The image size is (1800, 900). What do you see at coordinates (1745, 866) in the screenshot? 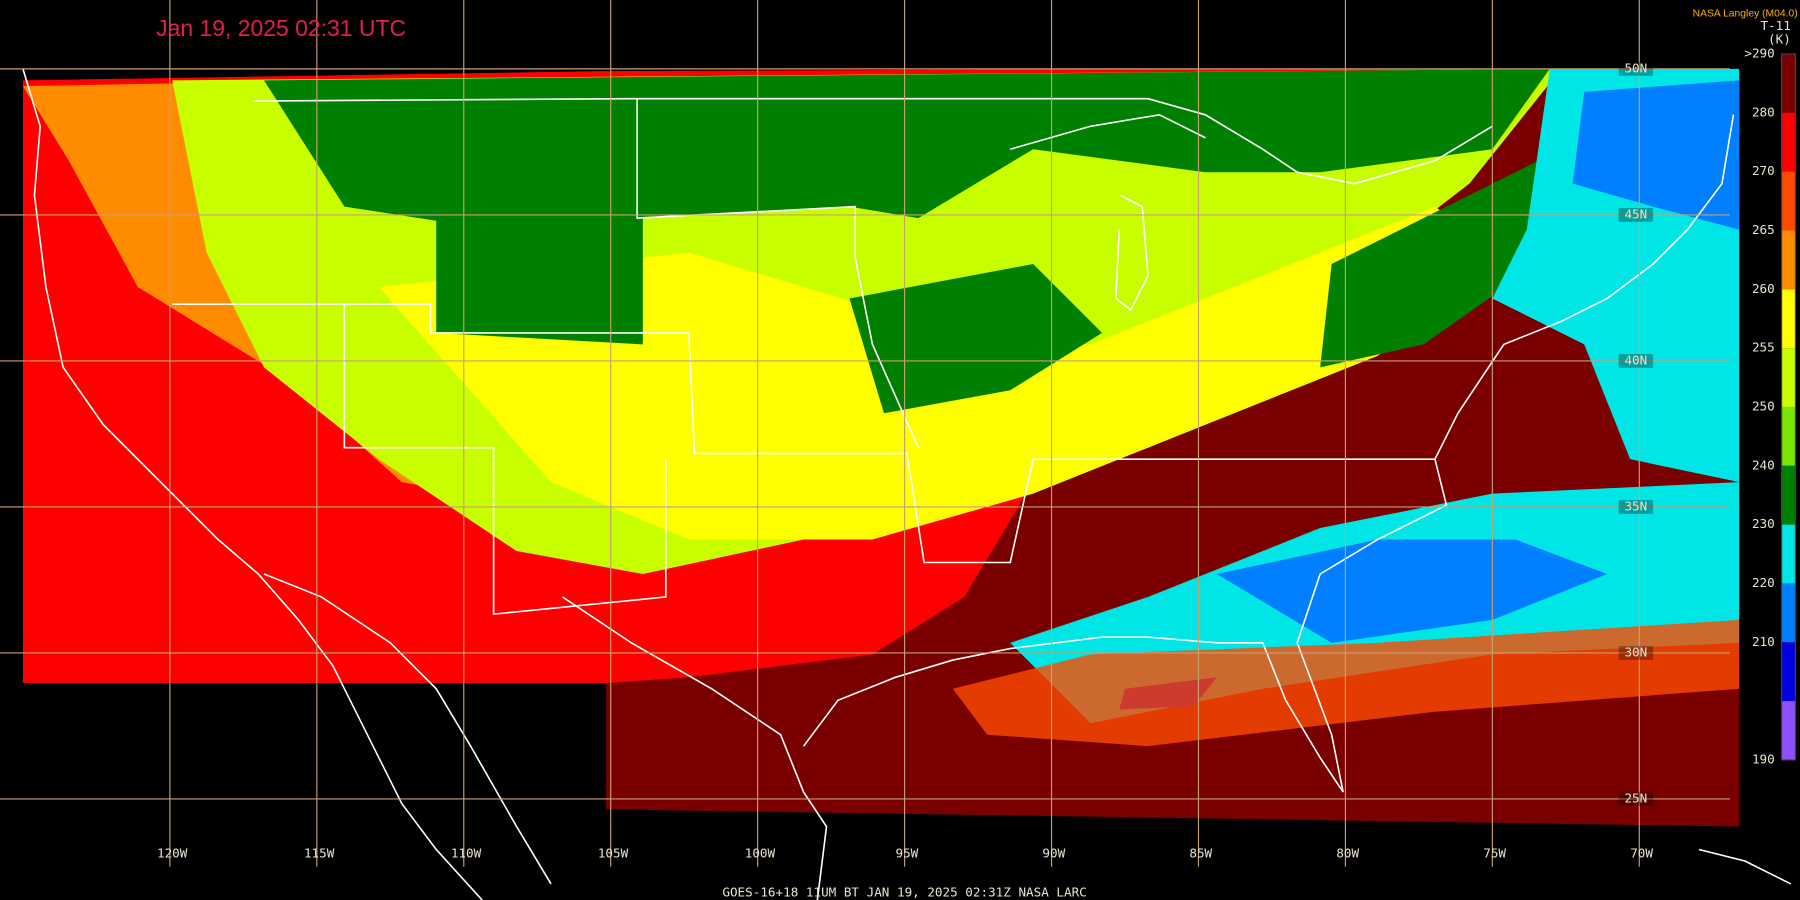
I see `coastline-cuba` at bounding box center [1745, 866].